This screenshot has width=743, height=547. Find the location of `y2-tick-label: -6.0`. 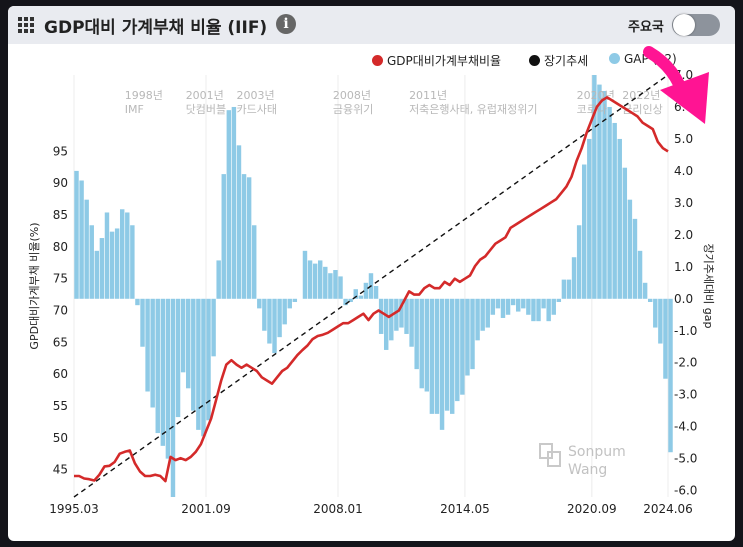

y2-tick-label: -6.0 is located at coordinates (685, 491).